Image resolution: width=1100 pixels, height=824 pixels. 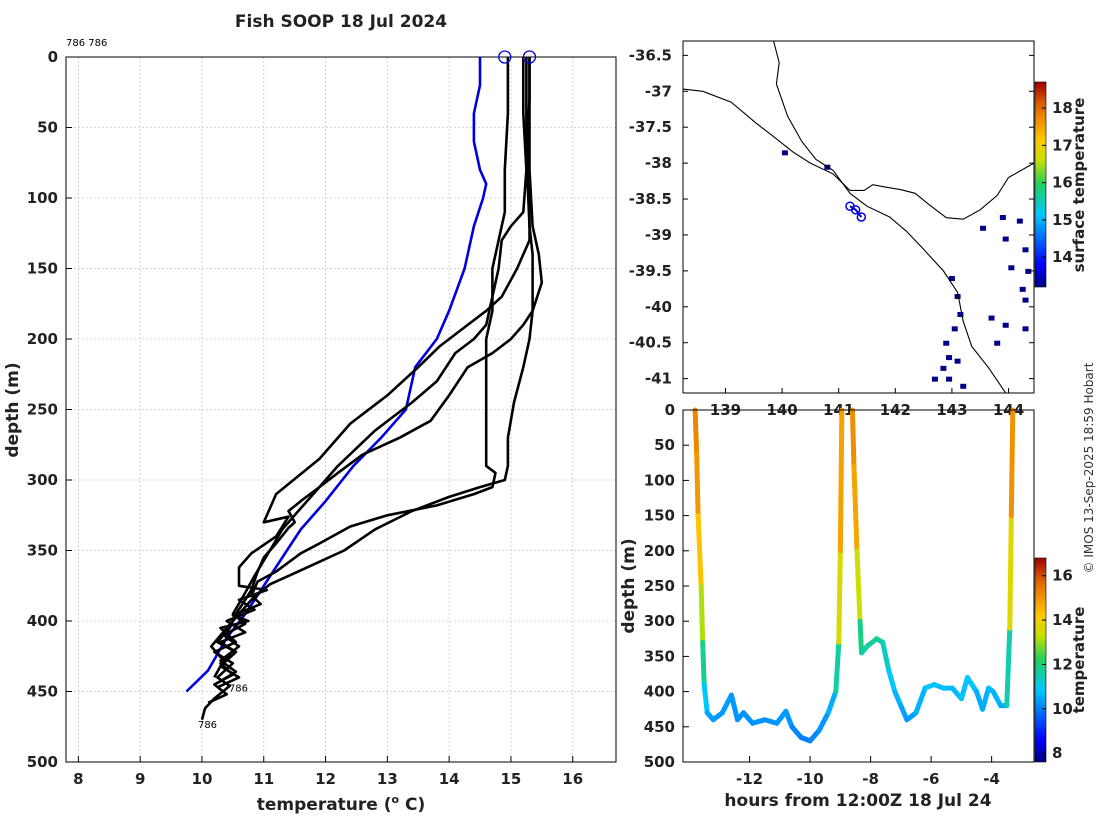 I want to click on transect-colorbar-tick-label: 10, so click(x=1062, y=709).